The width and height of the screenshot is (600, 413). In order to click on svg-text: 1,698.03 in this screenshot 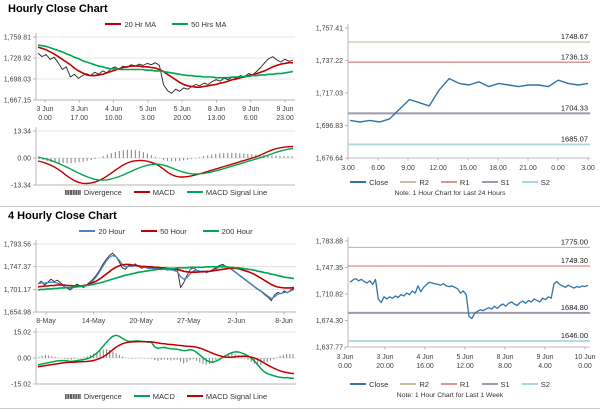, I will do `click(17, 80)`.